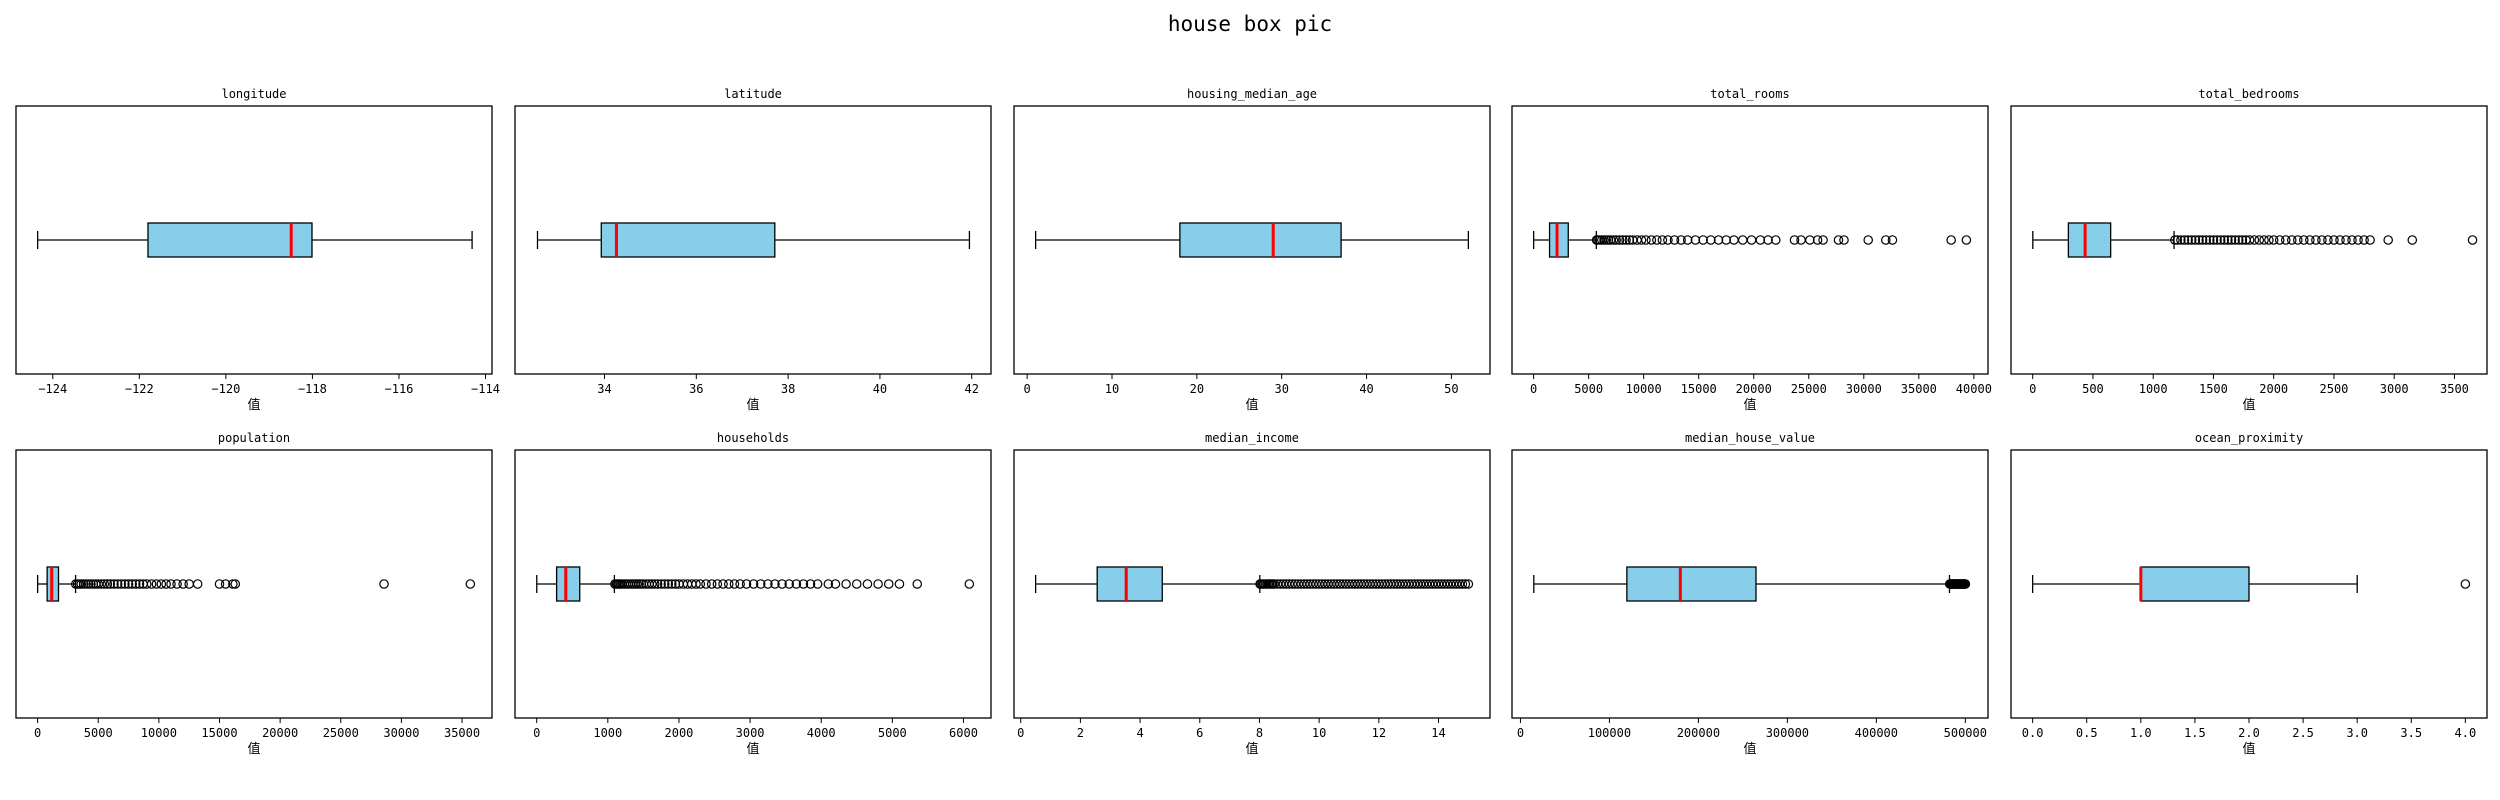 This screenshot has height=800, width=2500. I want to click on x-tick-label: −116, so click(399, 389).